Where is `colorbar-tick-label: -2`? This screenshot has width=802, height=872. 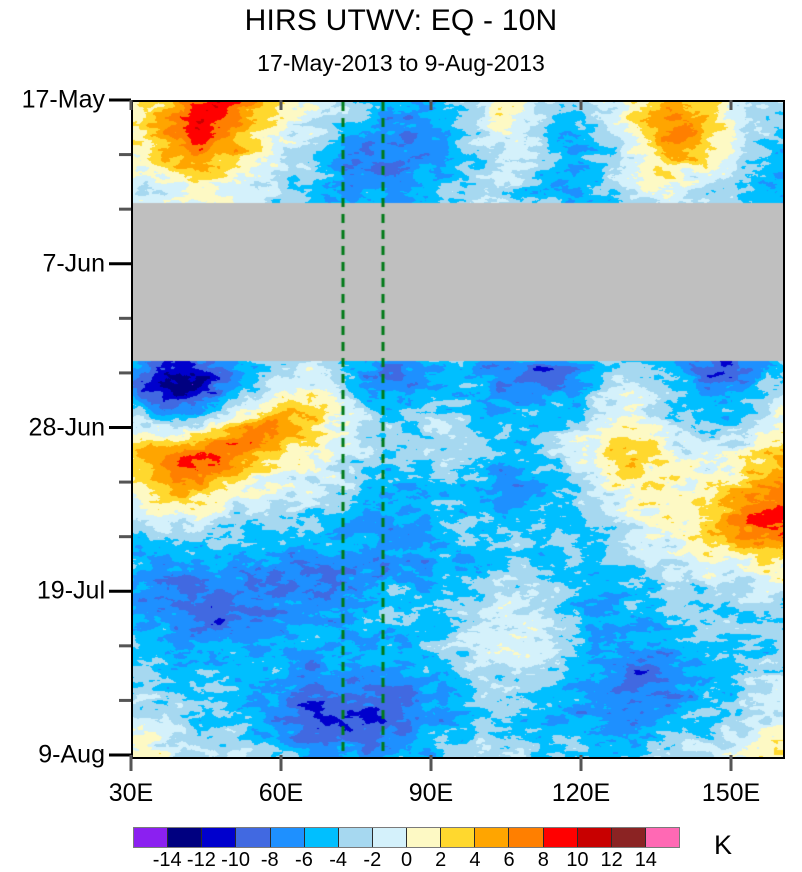 colorbar-tick-label: -2 is located at coordinates (372, 860).